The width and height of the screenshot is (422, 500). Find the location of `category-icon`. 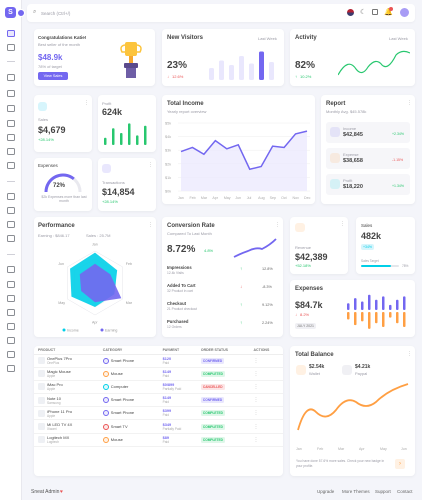

category-icon is located at coordinates (105, 400).